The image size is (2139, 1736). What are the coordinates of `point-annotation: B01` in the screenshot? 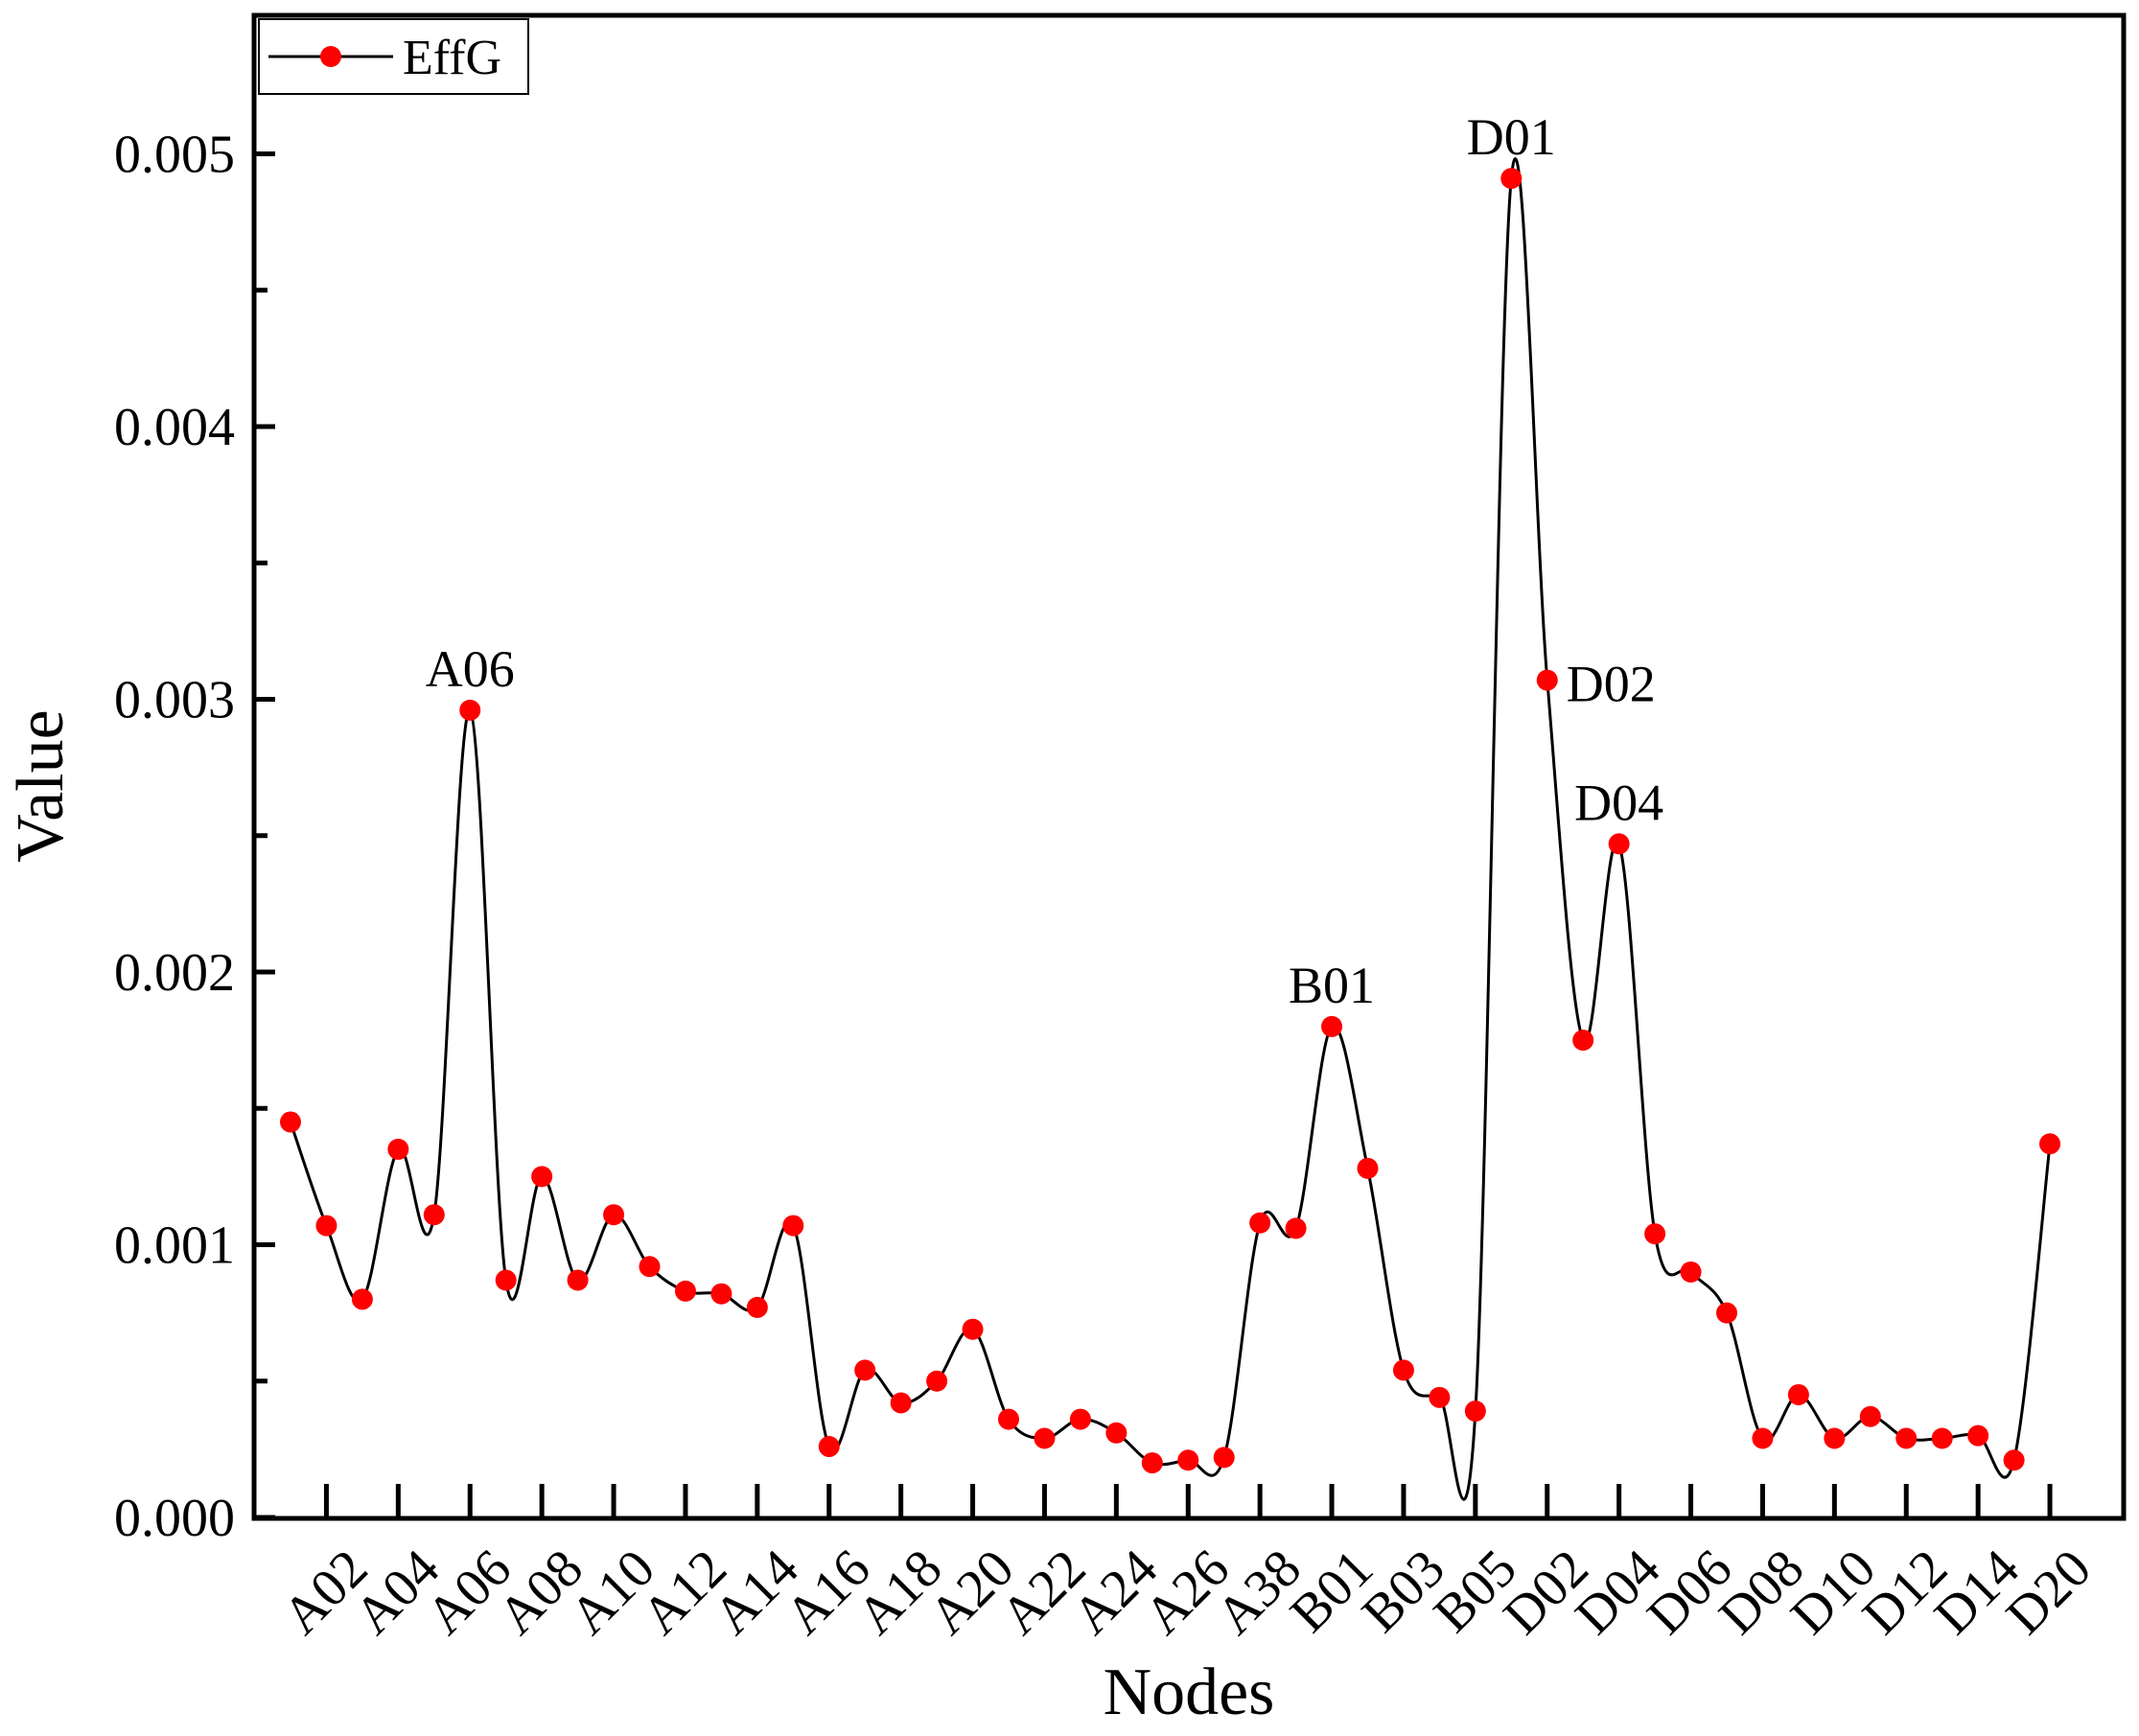 It's located at (1332, 985).